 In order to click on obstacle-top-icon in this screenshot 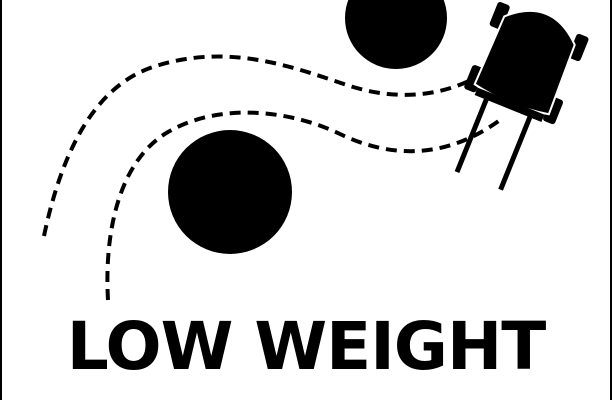, I will do `click(396, 34)`.